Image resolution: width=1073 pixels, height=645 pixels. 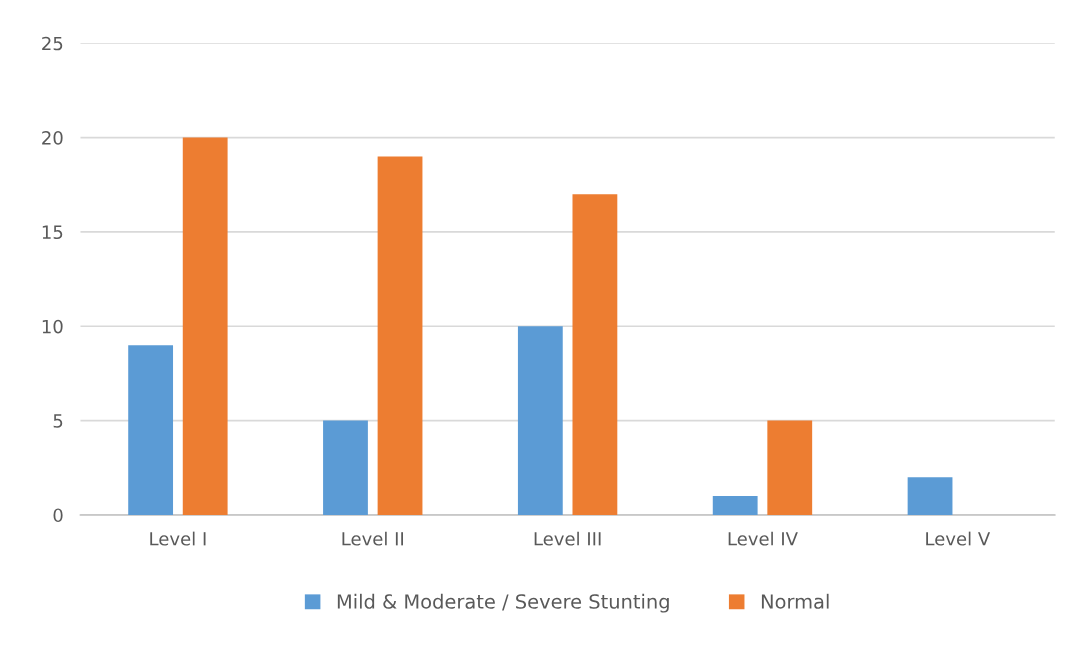 I want to click on y-tick-label: 10, so click(x=52, y=326).